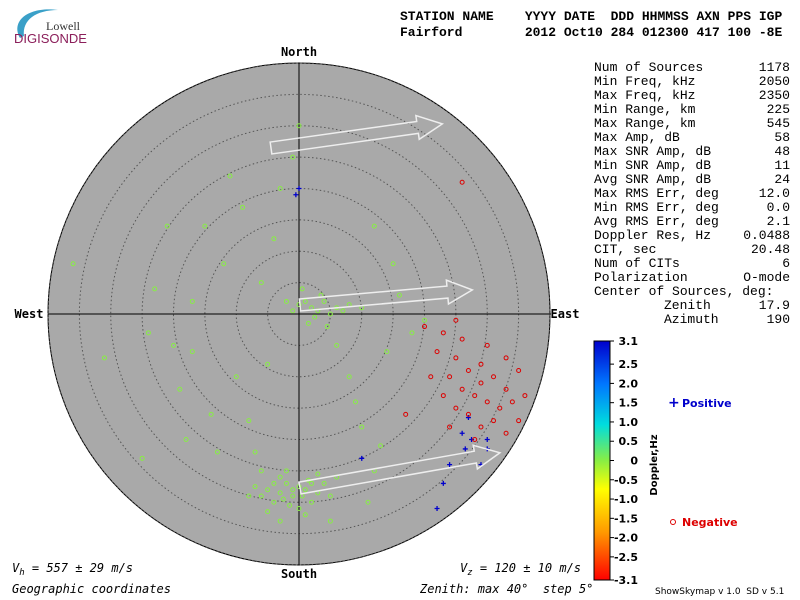 The height and width of the screenshot is (600, 800). Describe the element at coordinates (626, 518) in the screenshot. I see `colorbar-tick-label: -1.5` at that location.